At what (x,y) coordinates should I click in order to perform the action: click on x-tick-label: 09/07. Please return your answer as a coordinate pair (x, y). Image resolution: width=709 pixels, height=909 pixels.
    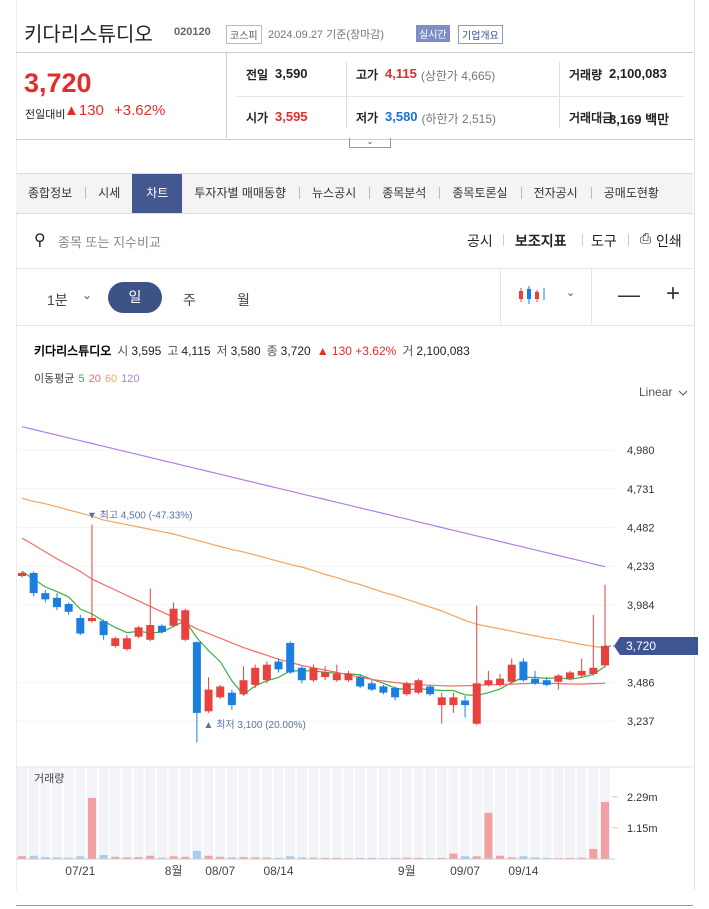
    Looking at the image, I should click on (465, 871).